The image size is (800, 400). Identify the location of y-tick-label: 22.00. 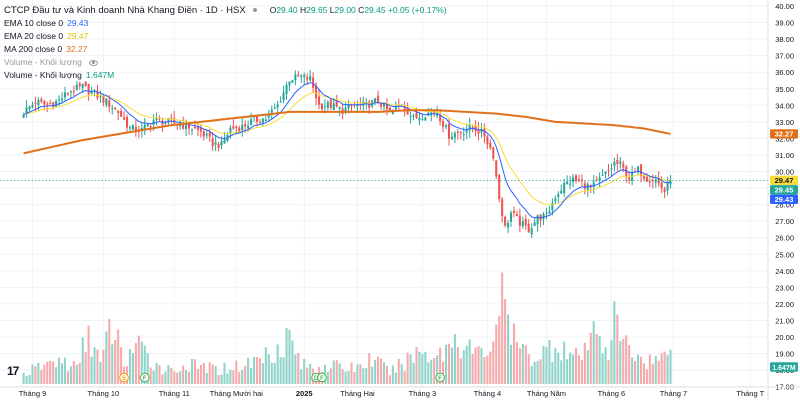
(784, 304).